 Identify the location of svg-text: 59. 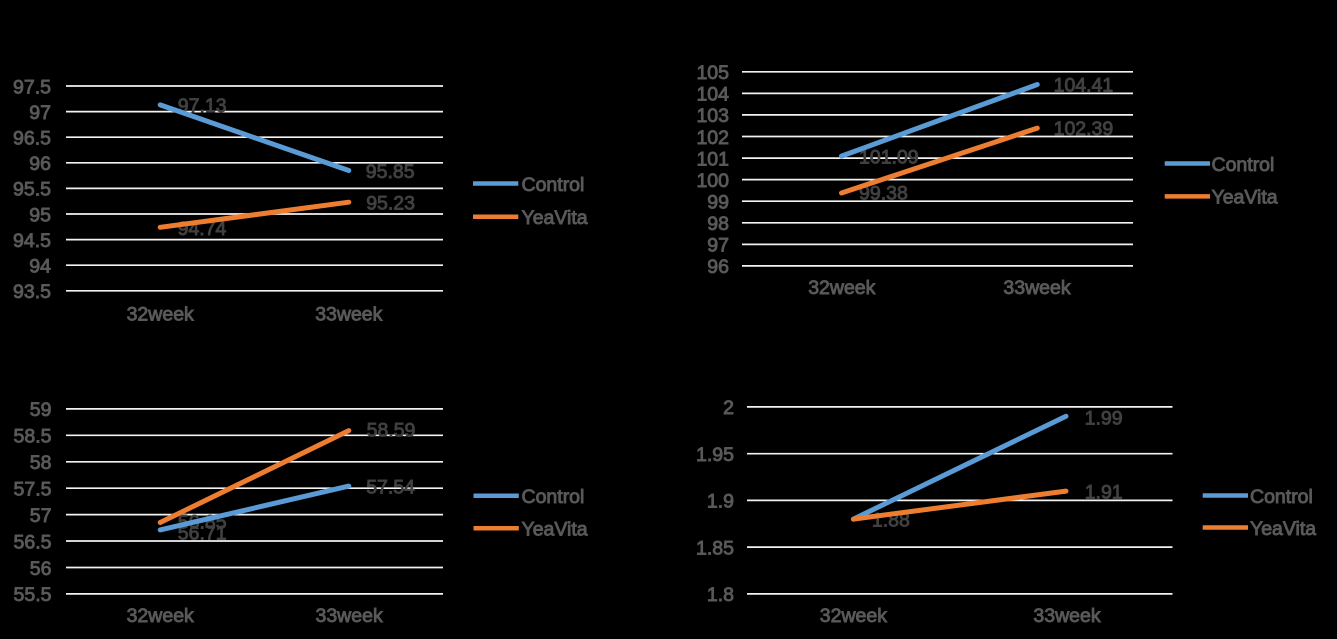
(41, 410).